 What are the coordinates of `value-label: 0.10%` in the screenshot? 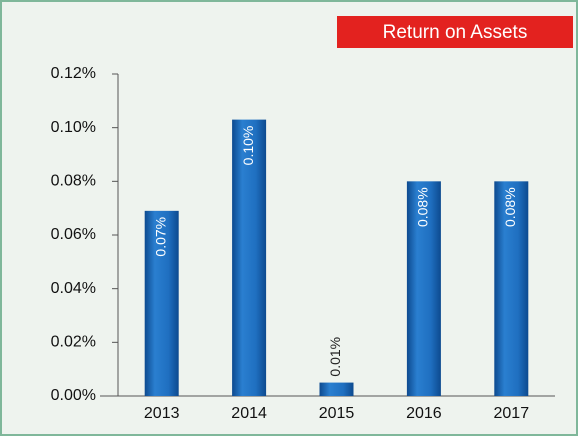 It's located at (248, 146).